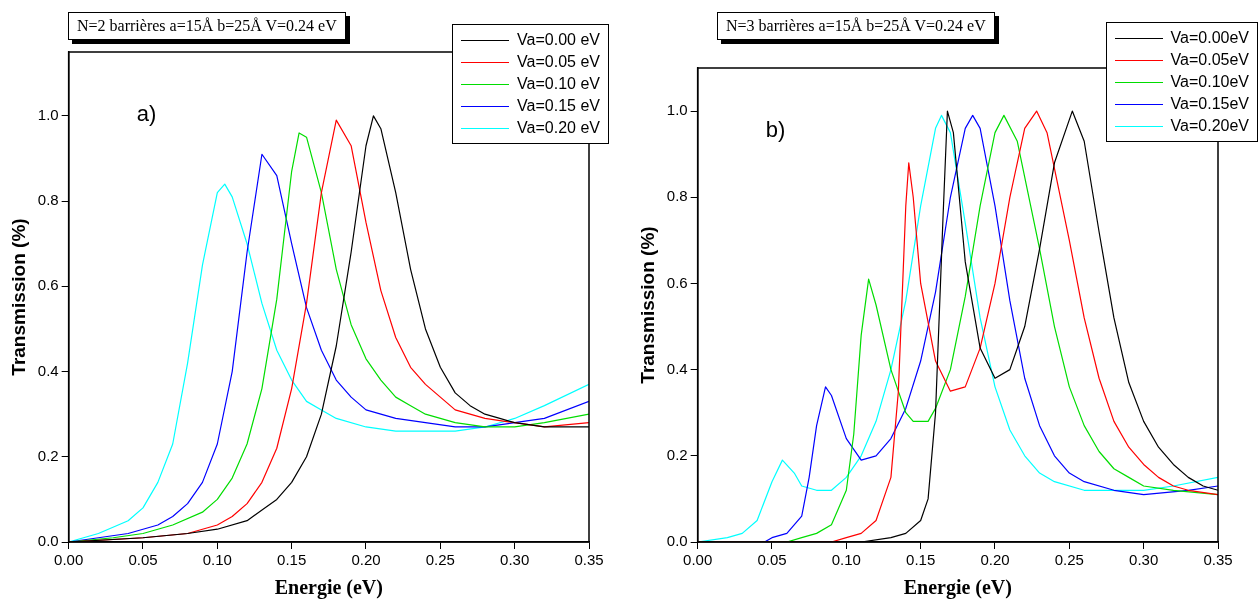 This screenshot has height=609, width=1258. What do you see at coordinates (558, 106) in the screenshot?
I see `legend-label: Va=0.15 eV` at bounding box center [558, 106].